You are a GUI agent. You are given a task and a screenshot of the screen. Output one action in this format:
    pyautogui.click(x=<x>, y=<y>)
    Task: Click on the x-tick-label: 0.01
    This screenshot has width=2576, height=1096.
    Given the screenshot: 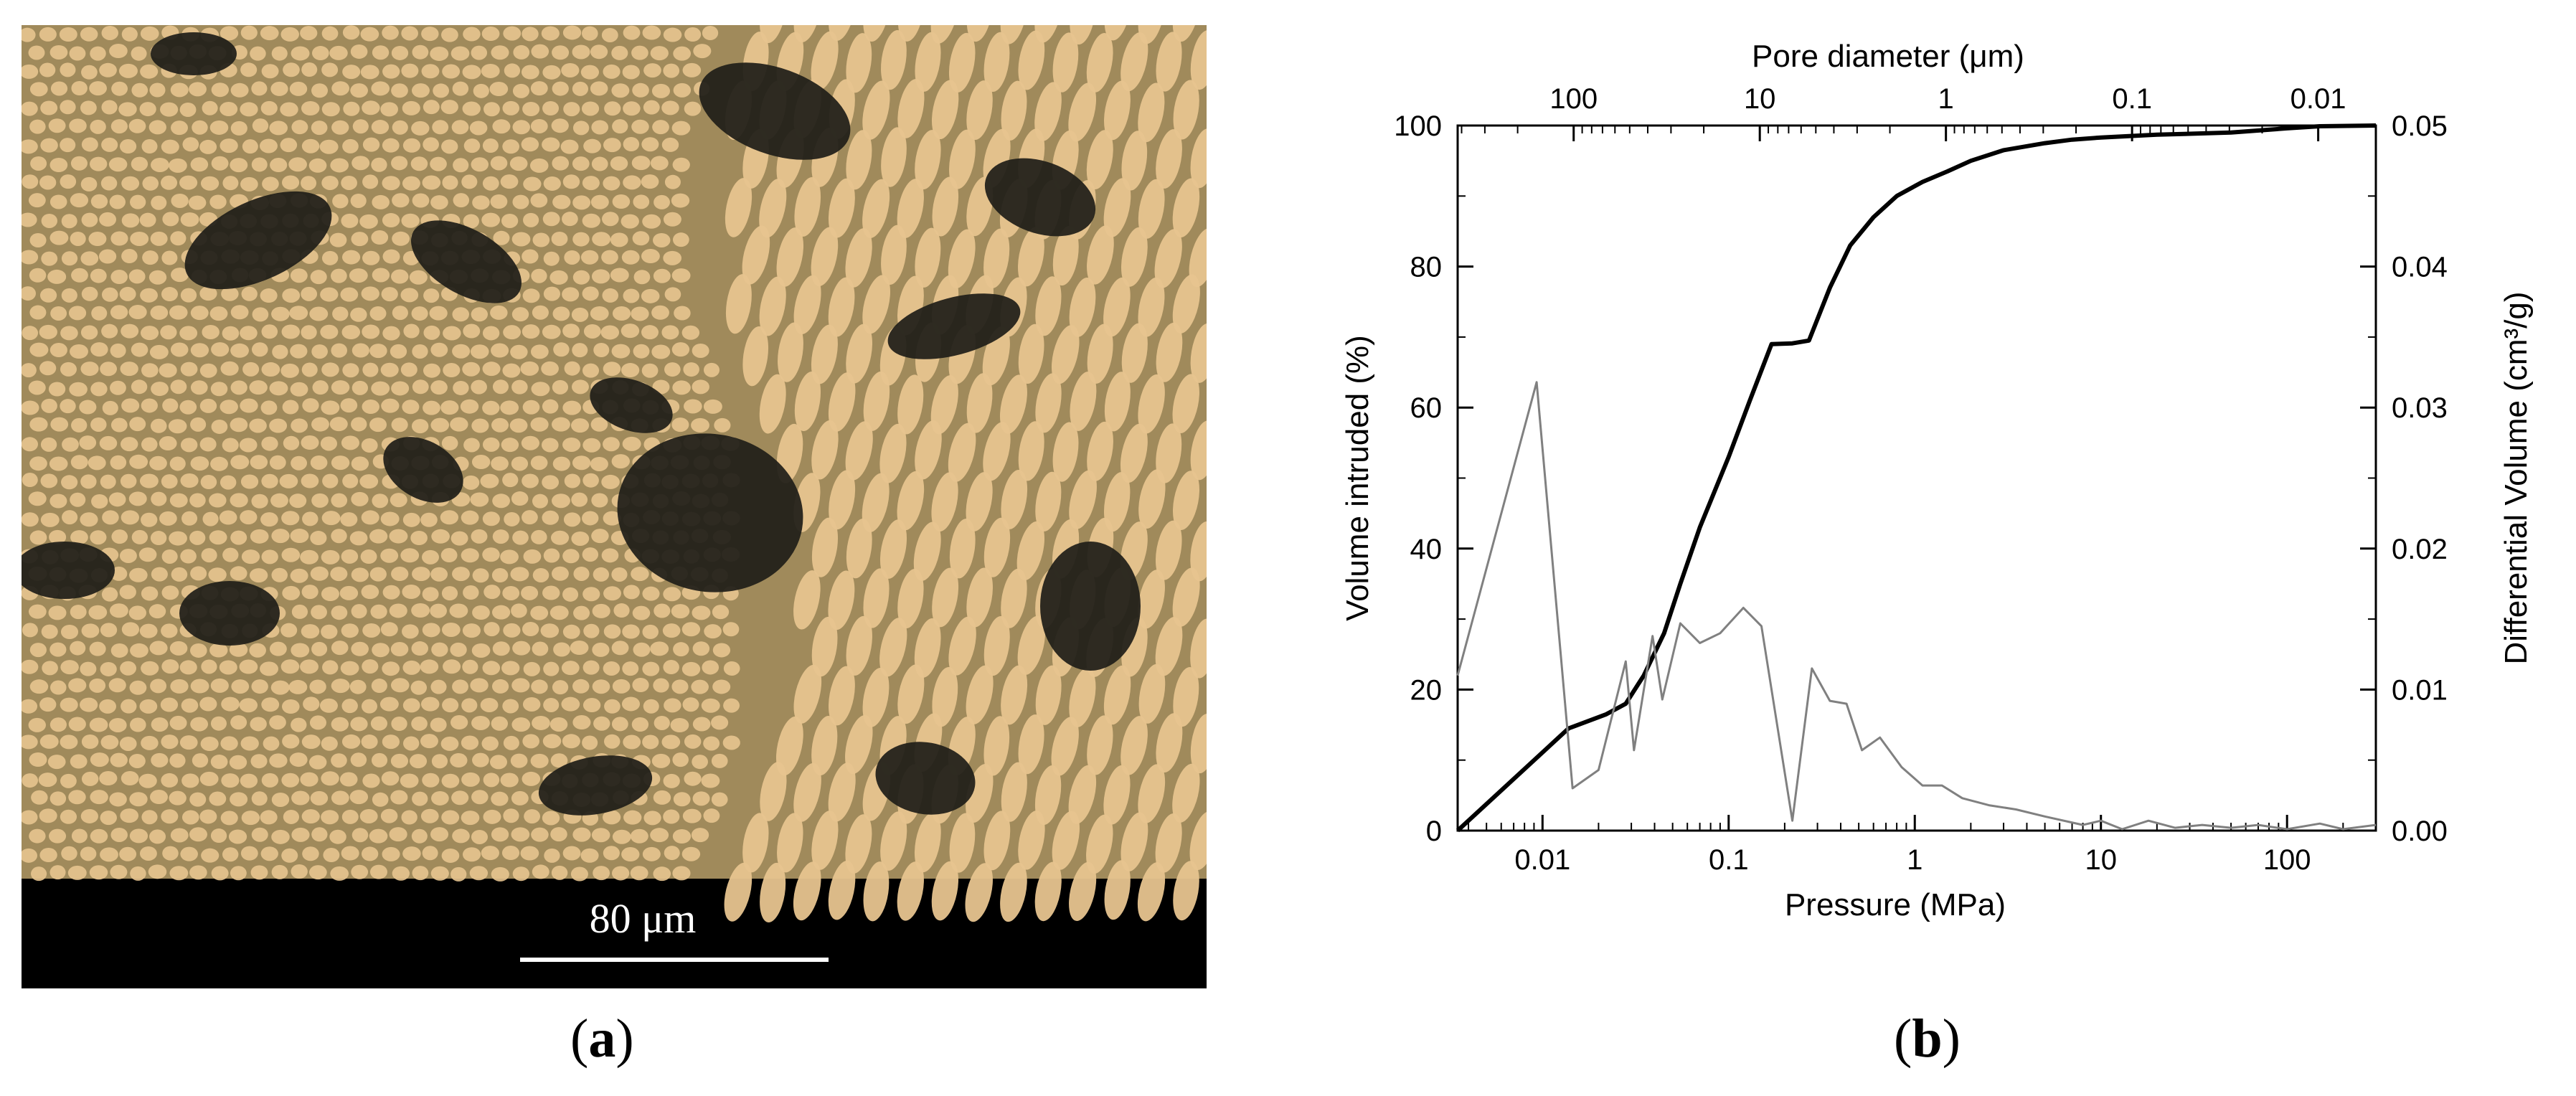 What is the action you would take?
    pyautogui.click(x=1542, y=860)
    